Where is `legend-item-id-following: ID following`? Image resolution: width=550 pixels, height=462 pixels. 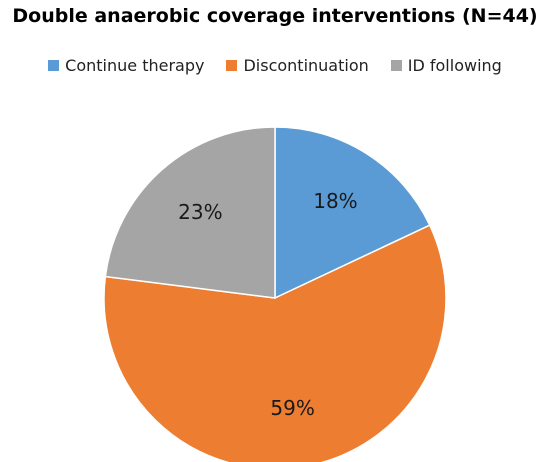 legend-item-id-following: ID following is located at coordinates (446, 65).